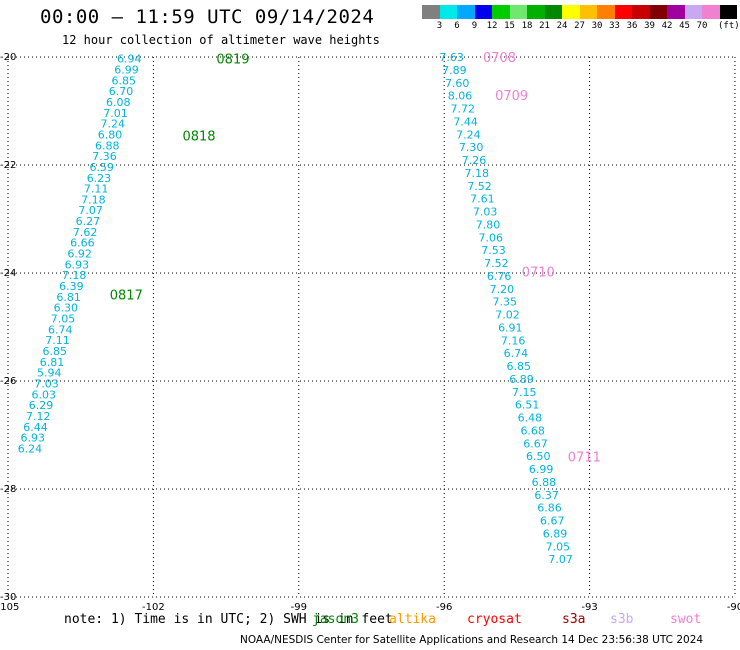 This screenshot has width=740, height=650. Describe the element at coordinates (477, 173) in the screenshot. I see `wave-height-value: 7.18` at that location.